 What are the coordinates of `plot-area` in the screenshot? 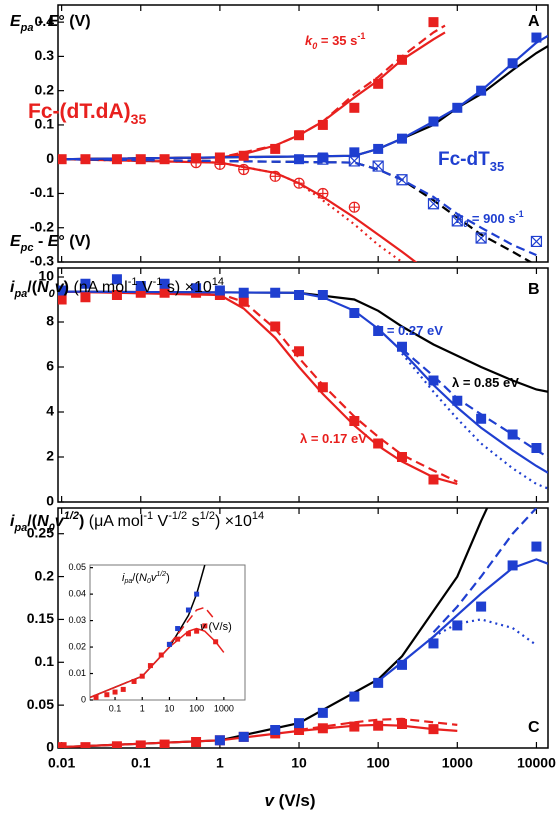 It's located at (157, 632).